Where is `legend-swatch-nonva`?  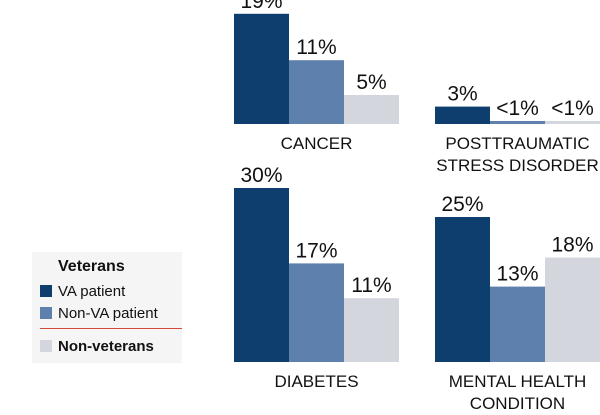 legend-swatch-nonva is located at coordinates (46, 313).